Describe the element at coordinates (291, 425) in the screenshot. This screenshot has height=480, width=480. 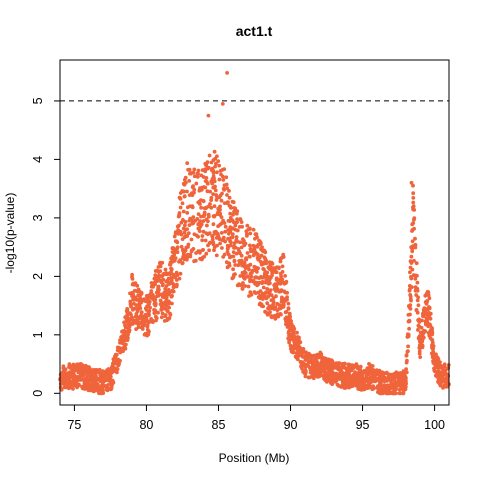
I see `x-tick-label: 90` at that location.